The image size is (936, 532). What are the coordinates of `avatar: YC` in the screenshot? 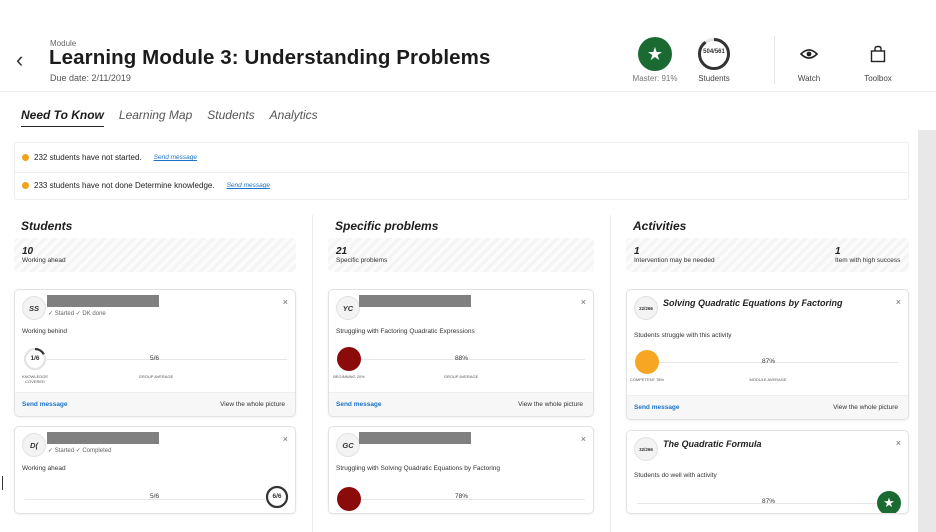 It's located at (348, 308).